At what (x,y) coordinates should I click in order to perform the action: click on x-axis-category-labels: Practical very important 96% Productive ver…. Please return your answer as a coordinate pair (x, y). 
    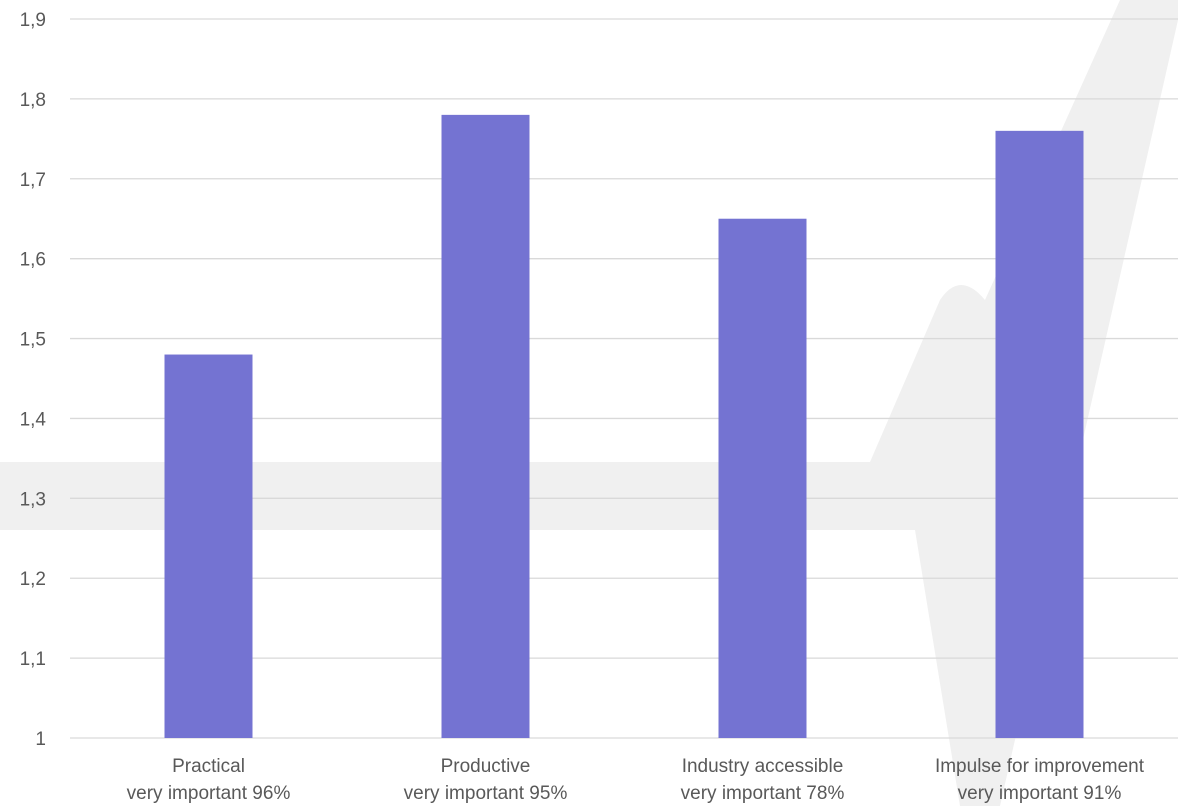
    Looking at the image, I should click on (636, 780).